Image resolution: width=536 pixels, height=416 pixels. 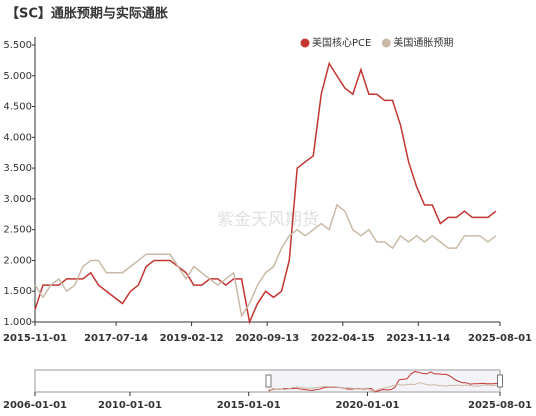 I want to click on y-tick-label: 2.000, so click(x=17, y=260).